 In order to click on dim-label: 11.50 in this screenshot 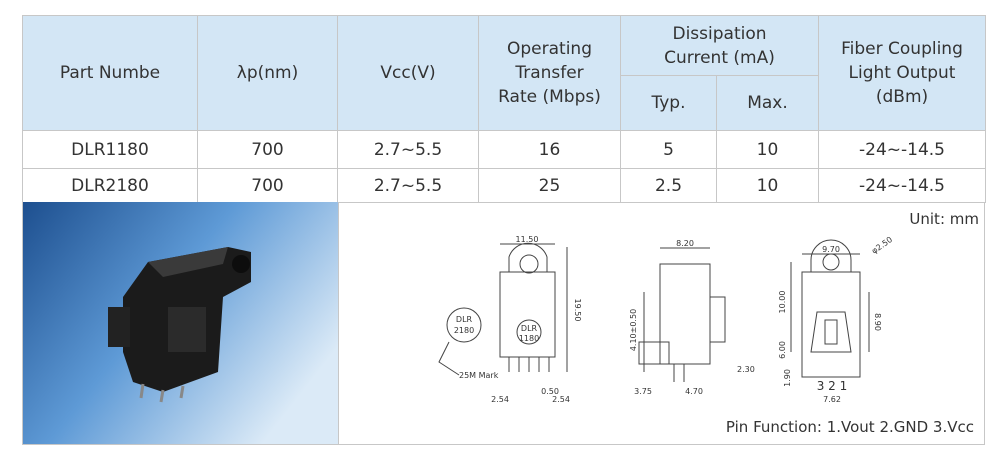, I will do `click(527, 239)`.